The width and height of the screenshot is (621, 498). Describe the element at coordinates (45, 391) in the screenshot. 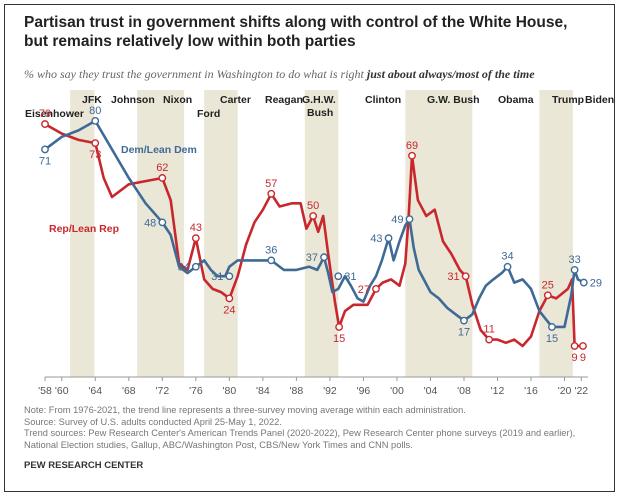

I see `x-tick-label: '58` at that location.